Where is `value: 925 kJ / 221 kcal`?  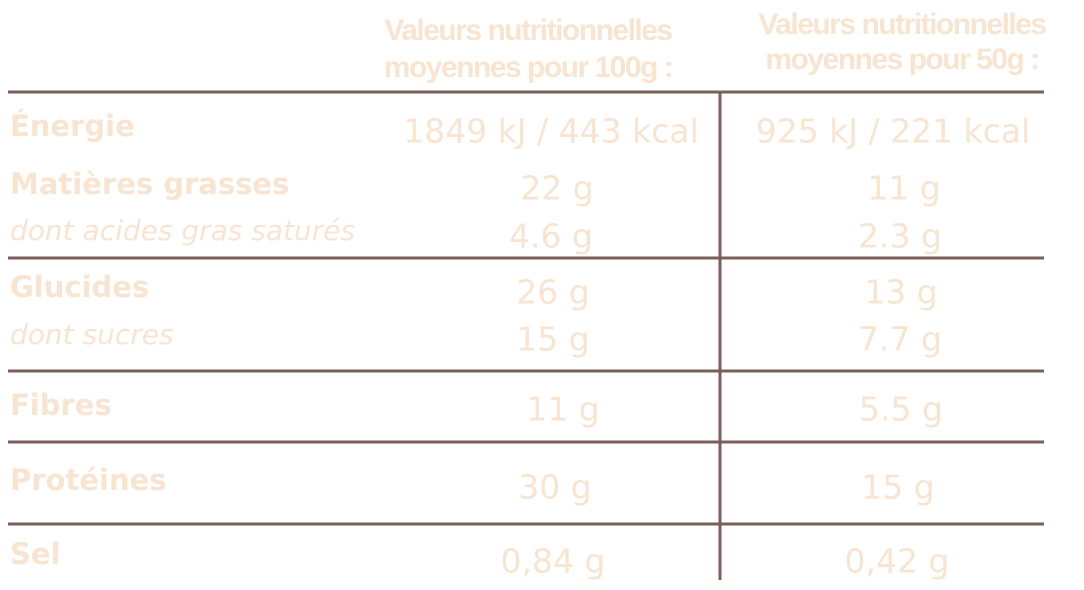
value: 925 kJ / 221 kcal is located at coordinates (893, 131).